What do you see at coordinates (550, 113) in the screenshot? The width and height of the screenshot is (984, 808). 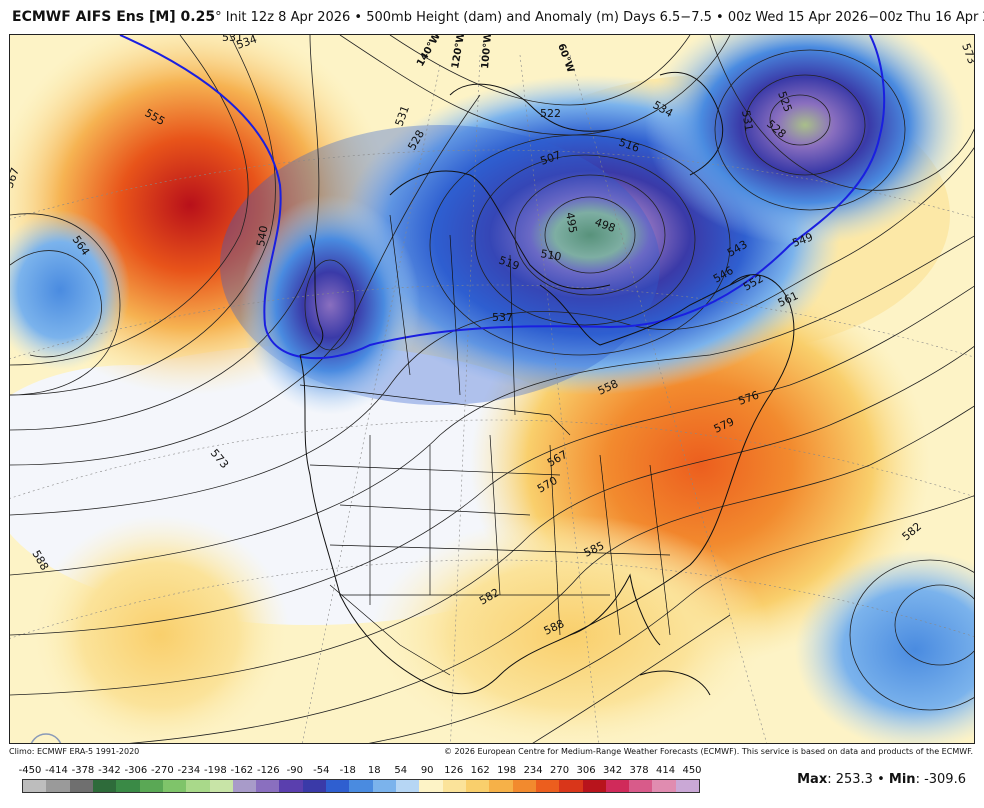 I see `contour-label: 522` at bounding box center [550, 113].